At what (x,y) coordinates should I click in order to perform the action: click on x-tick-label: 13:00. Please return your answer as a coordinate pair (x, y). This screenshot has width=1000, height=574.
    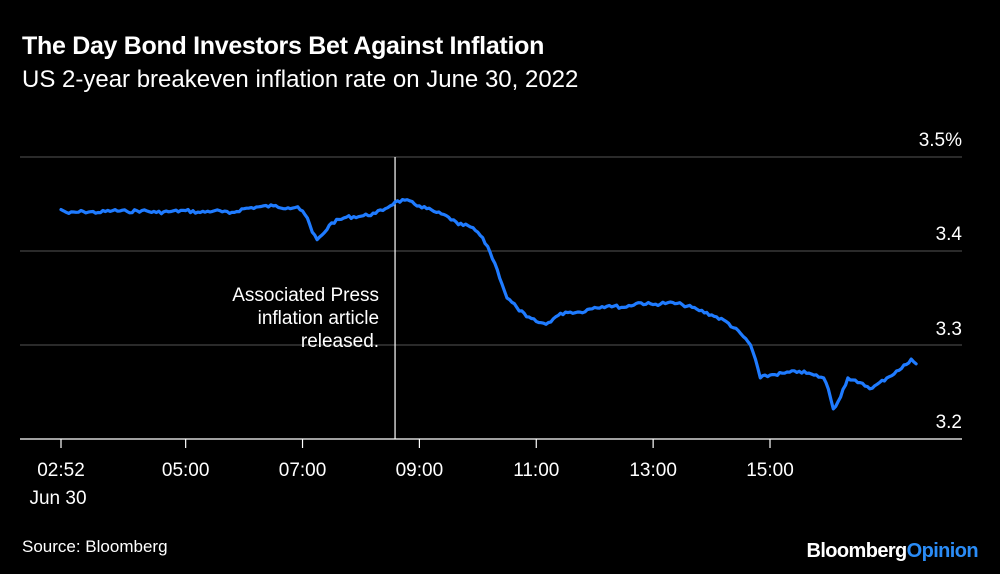
    Looking at the image, I should click on (653, 470).